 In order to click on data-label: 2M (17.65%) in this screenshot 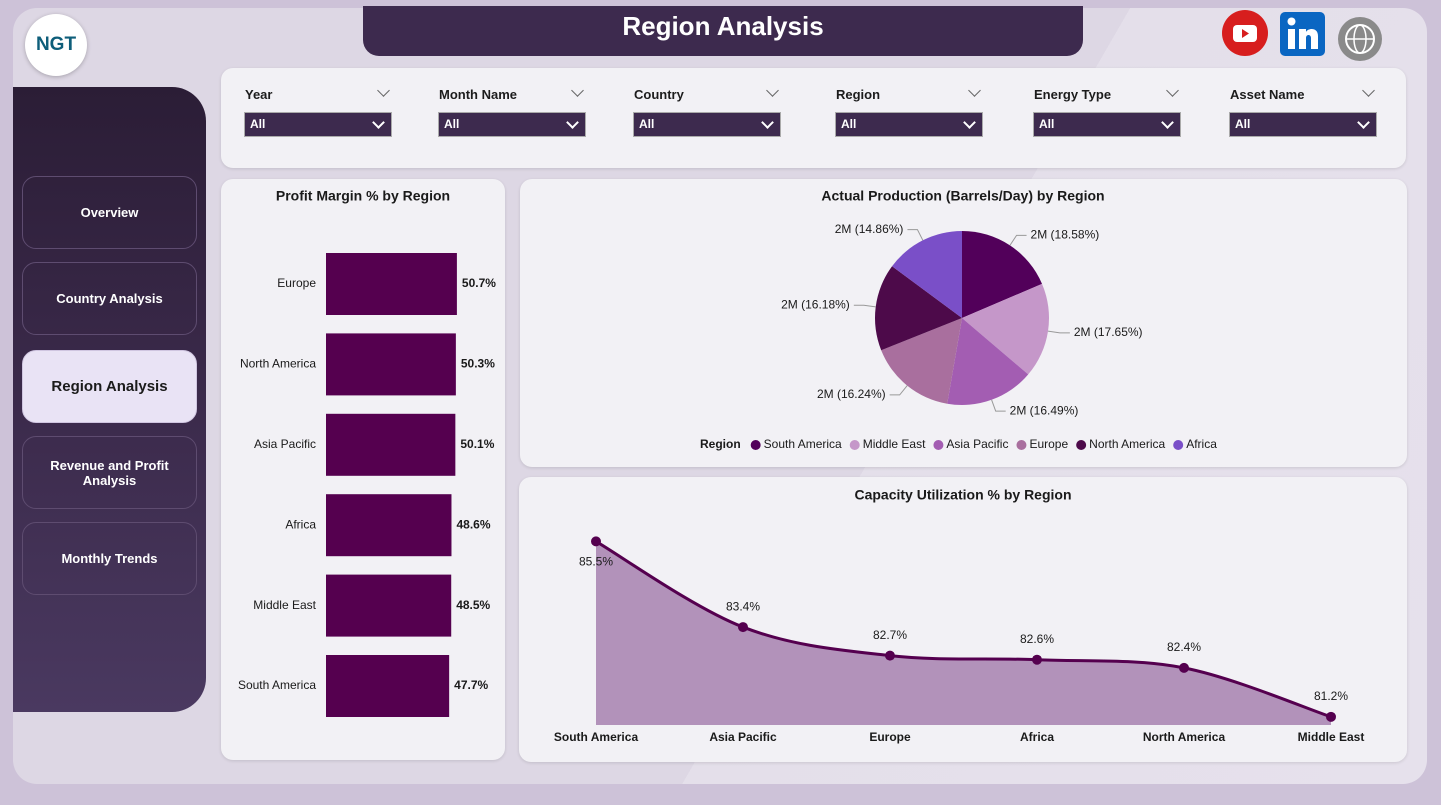, I will do `click(1108, 332)`.